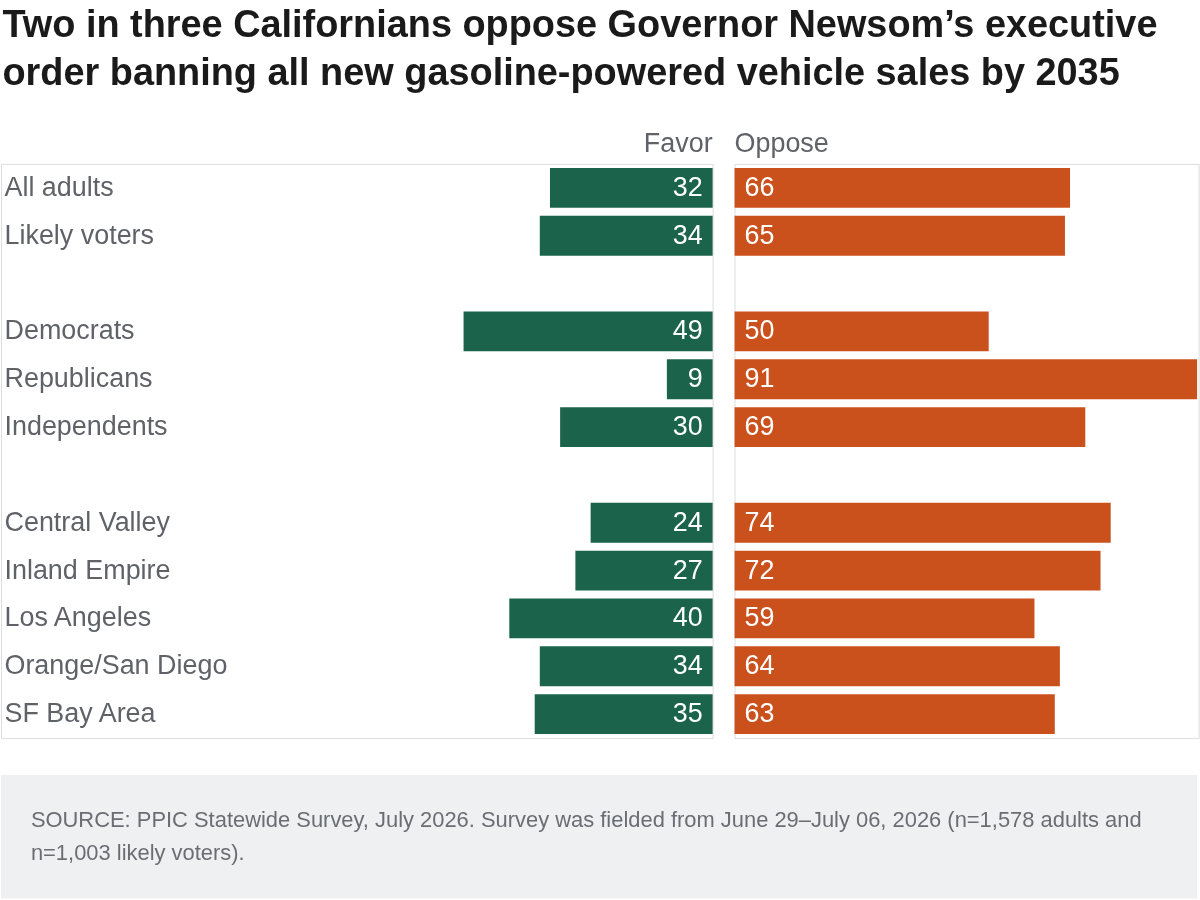 The image size is (1200, 900). Describe the element at coordinates (759, 569) in the screenshot. I see `data-label: 72` at that location.